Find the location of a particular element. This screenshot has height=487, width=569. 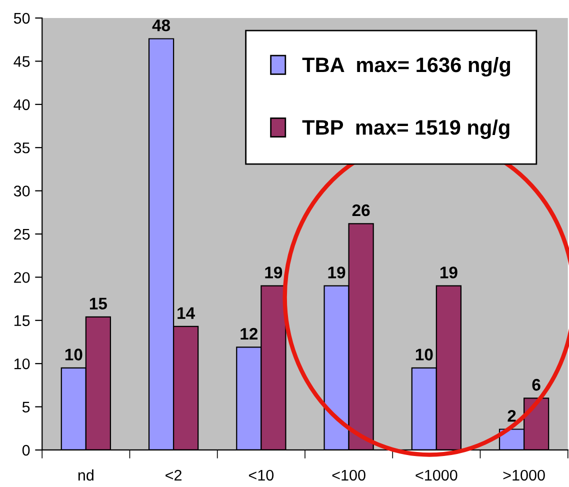

y-tick-label: 25 is located at coordinates (22, 234).